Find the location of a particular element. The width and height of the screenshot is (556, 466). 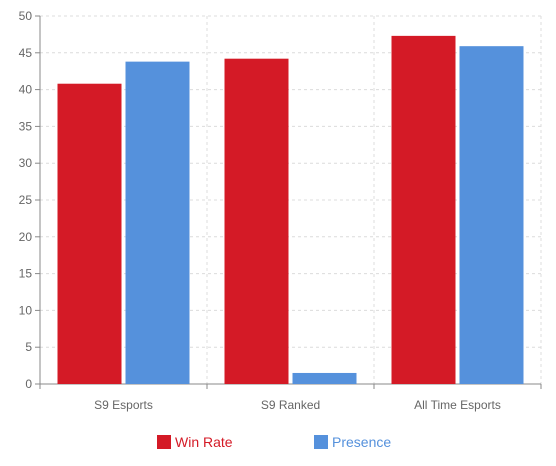

y-tick-label: 5 is located at coordinates (28, 347).